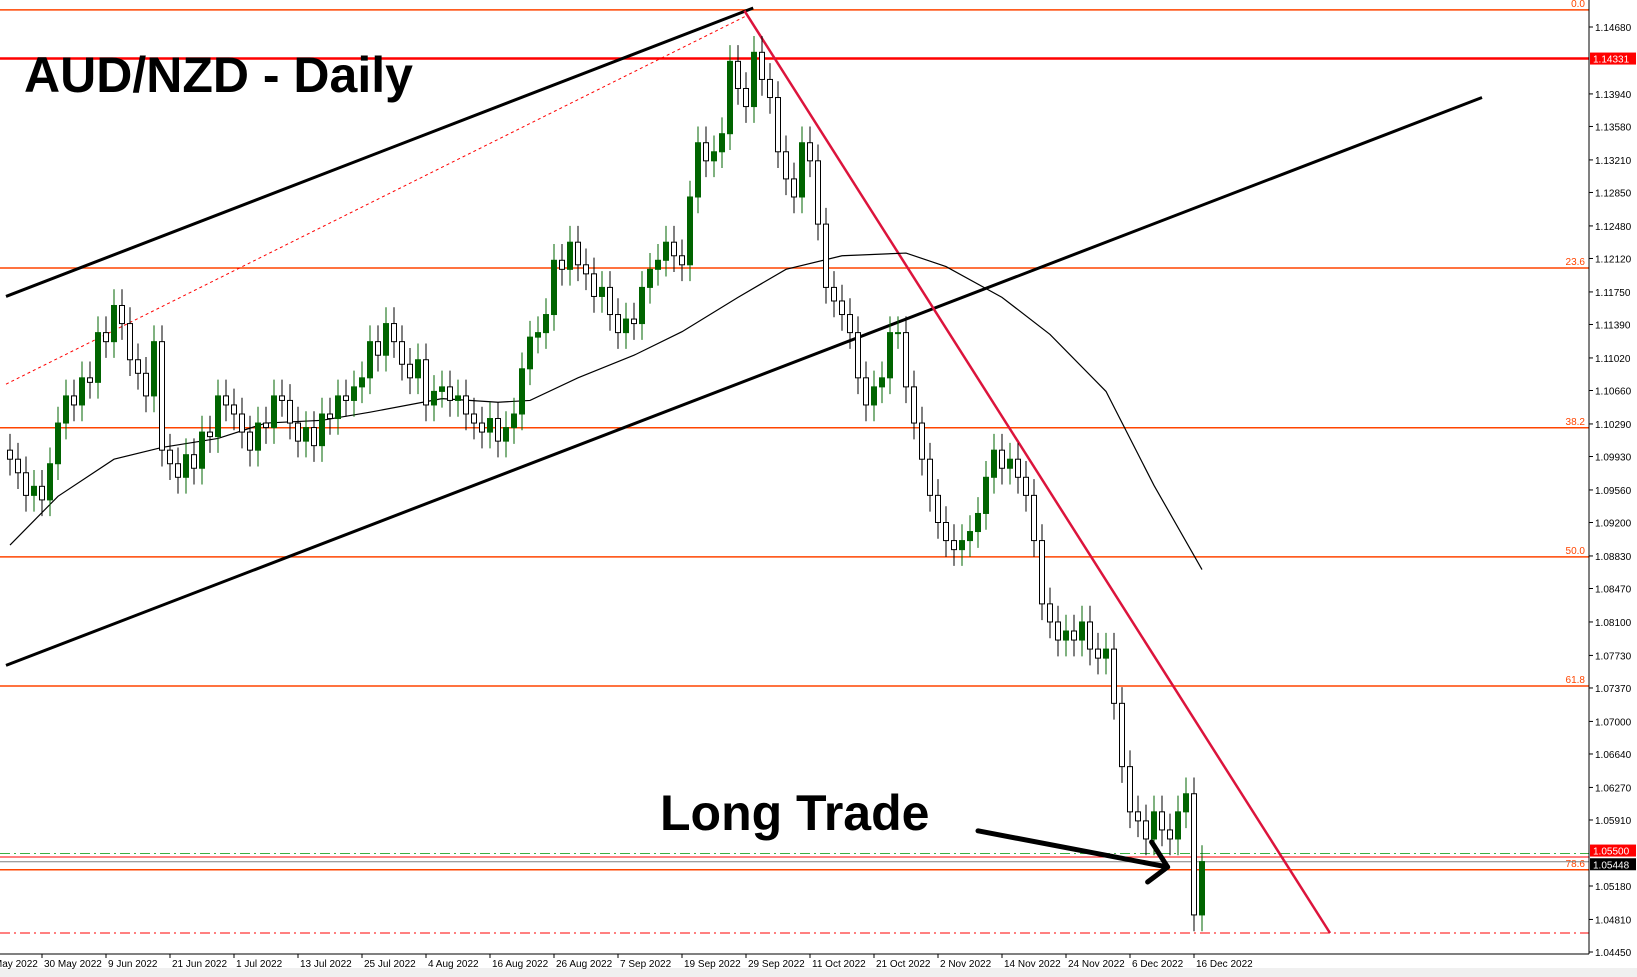 This screenshot has height=977, width=1637. I want to click on channel-upper-trendline, so click(379, 152).